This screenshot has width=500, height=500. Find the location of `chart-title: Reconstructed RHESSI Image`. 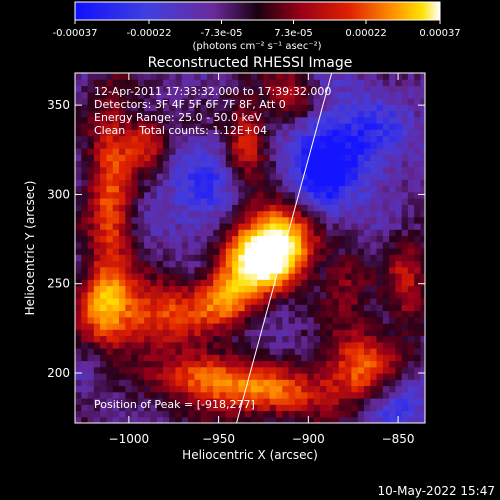

chart-title: Reconstructed RHESSI Image is located at coordinates (250, 63).